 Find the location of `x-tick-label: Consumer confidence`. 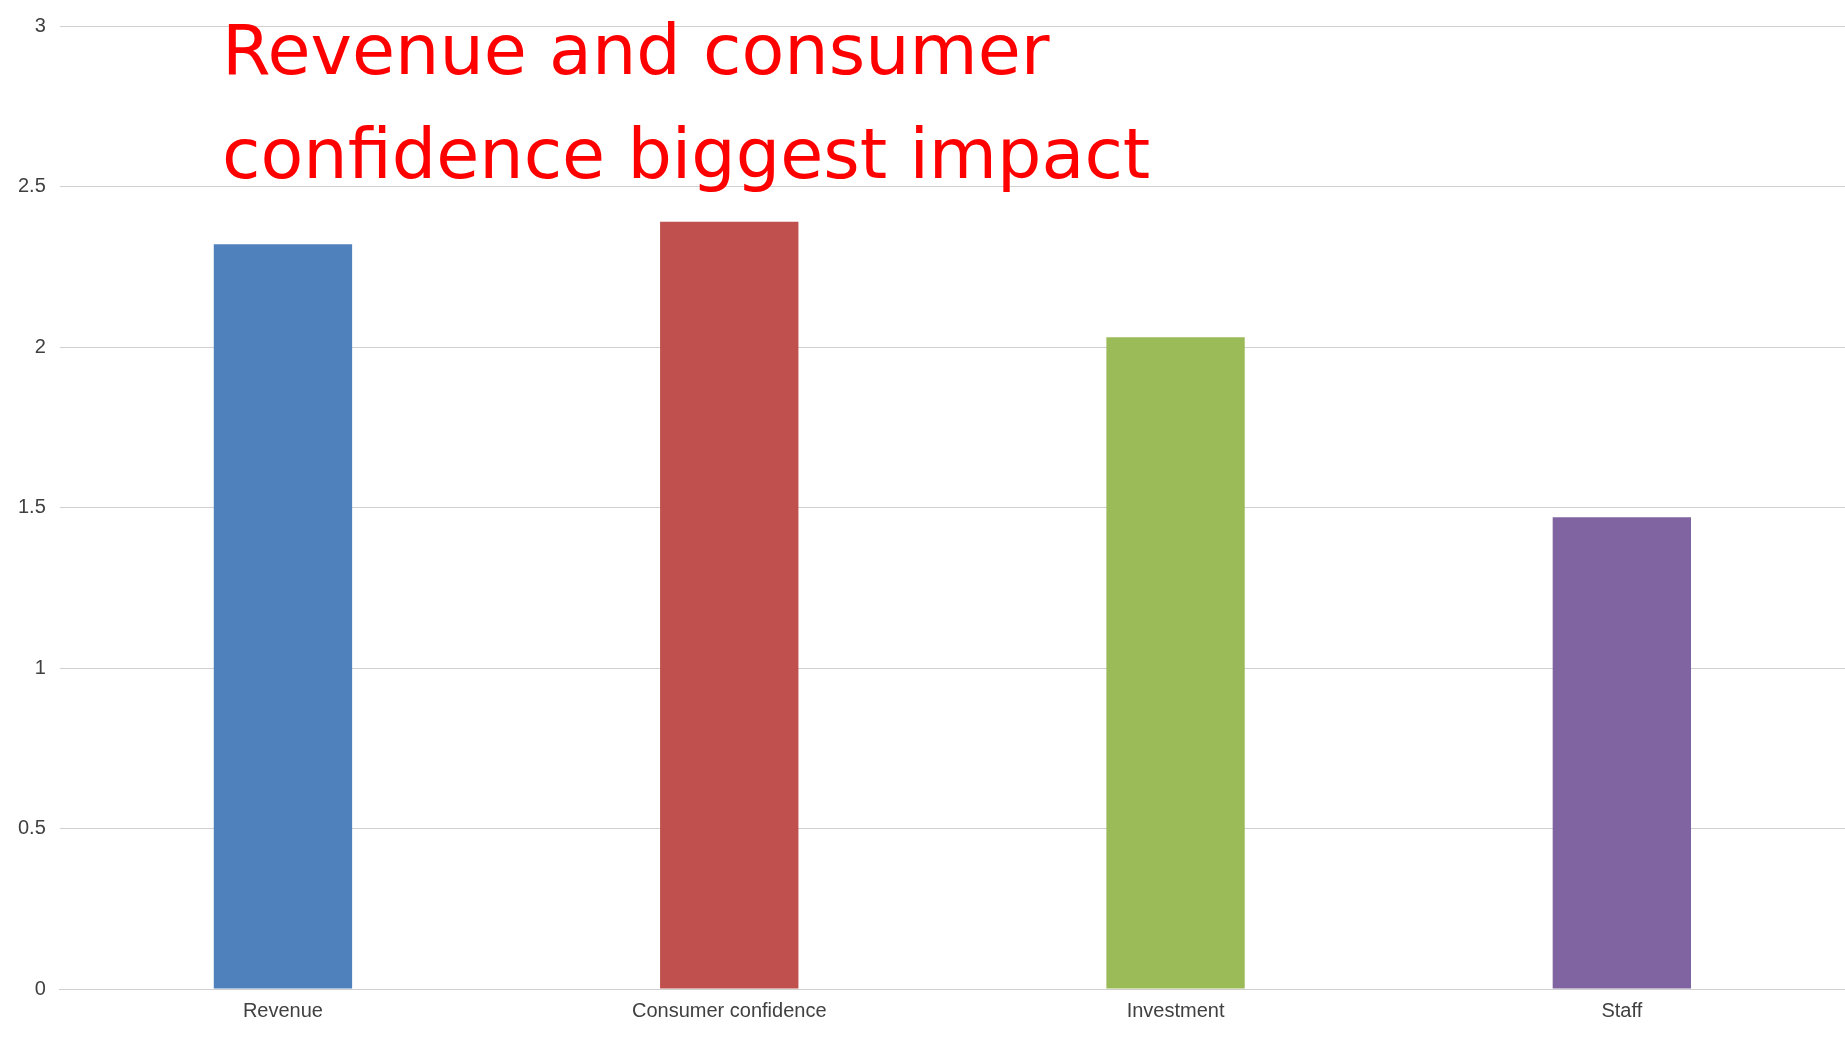

x-tick-label: Consumer confidence is located at coordinates (729, 1009).